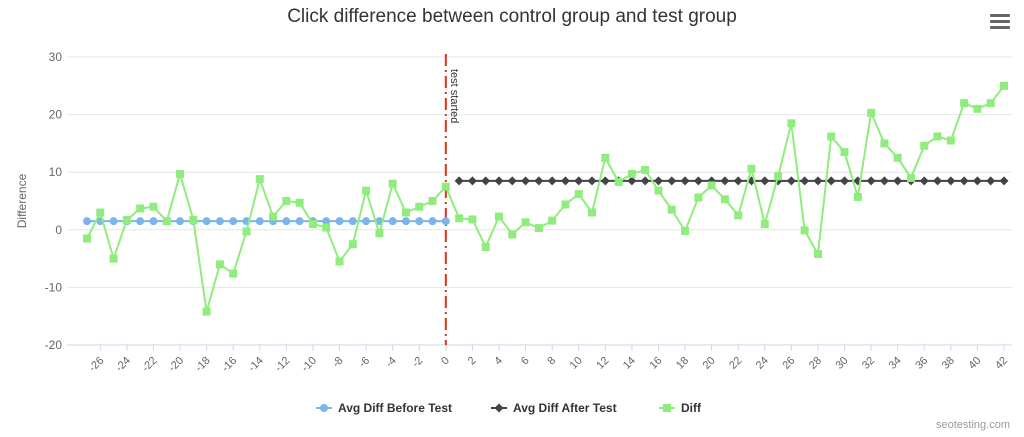  I want to click on x-tick-label: 36, so click(921, 363).